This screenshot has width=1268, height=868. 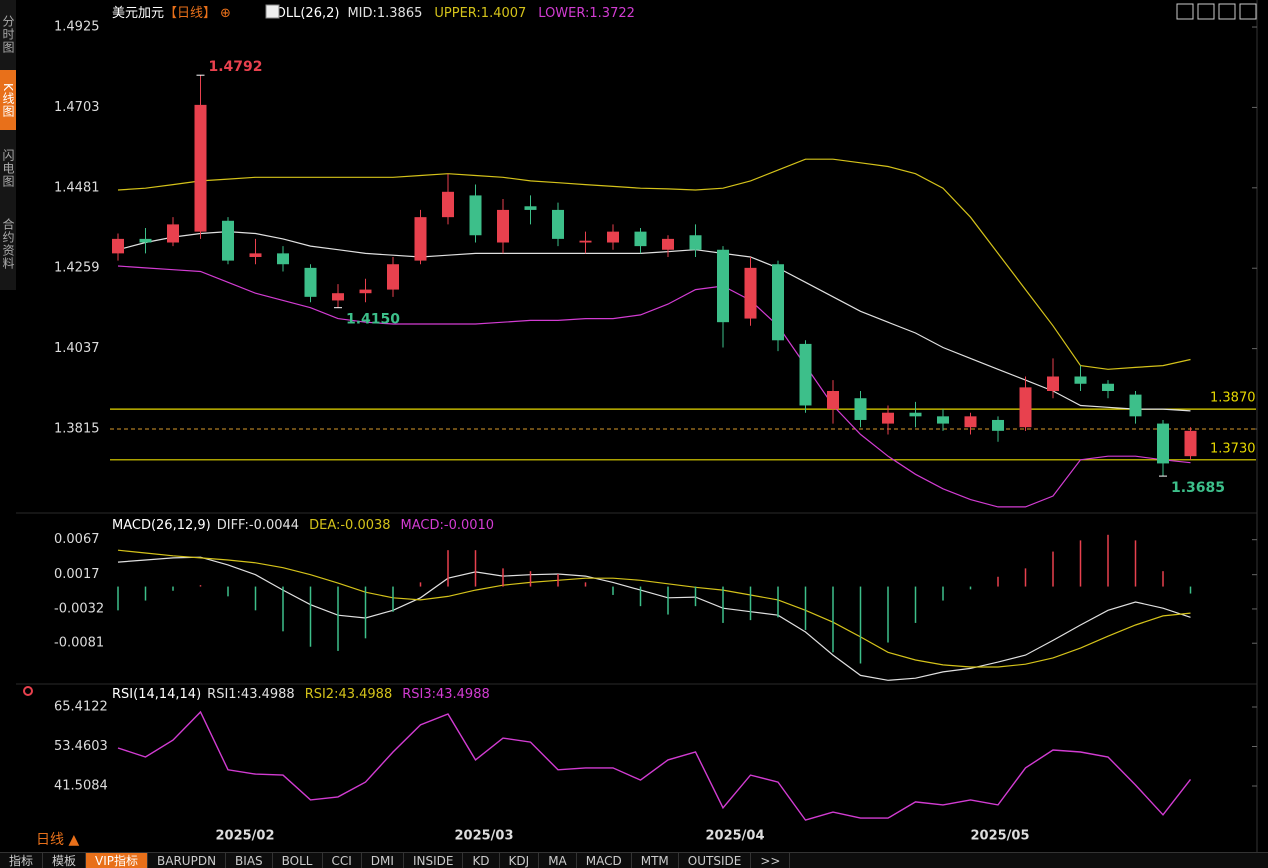 What do you see at coordinates (434, 860) in the screenshot?
I see `toolbar-tab: INSIDE` at bounding box center [434, 860].